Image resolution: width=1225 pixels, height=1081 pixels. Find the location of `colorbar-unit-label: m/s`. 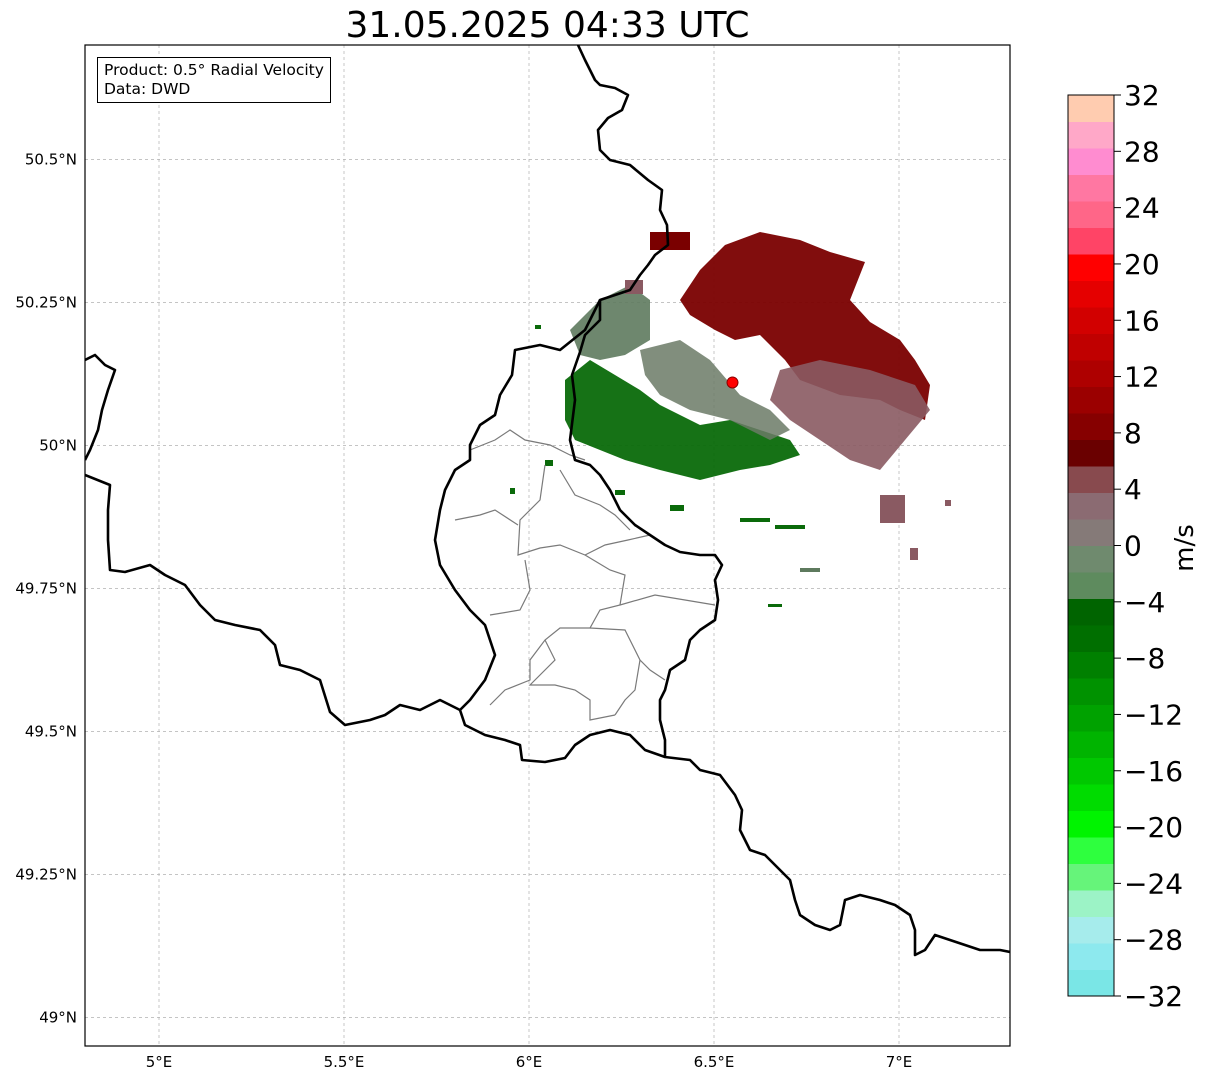

colorbar-unit-label: m/s is located at coordinates (1185, 548).